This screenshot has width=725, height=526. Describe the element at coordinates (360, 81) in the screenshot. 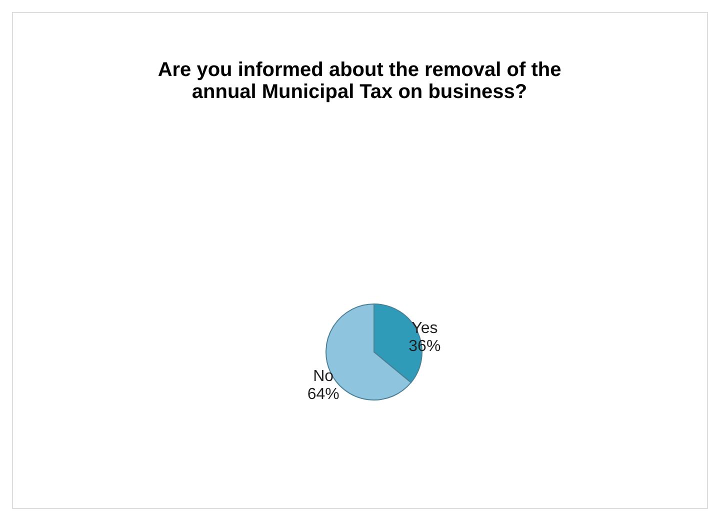

I see `chart-title: Are you informed about the removal of the annual Municipal Tax on business?` at that location.